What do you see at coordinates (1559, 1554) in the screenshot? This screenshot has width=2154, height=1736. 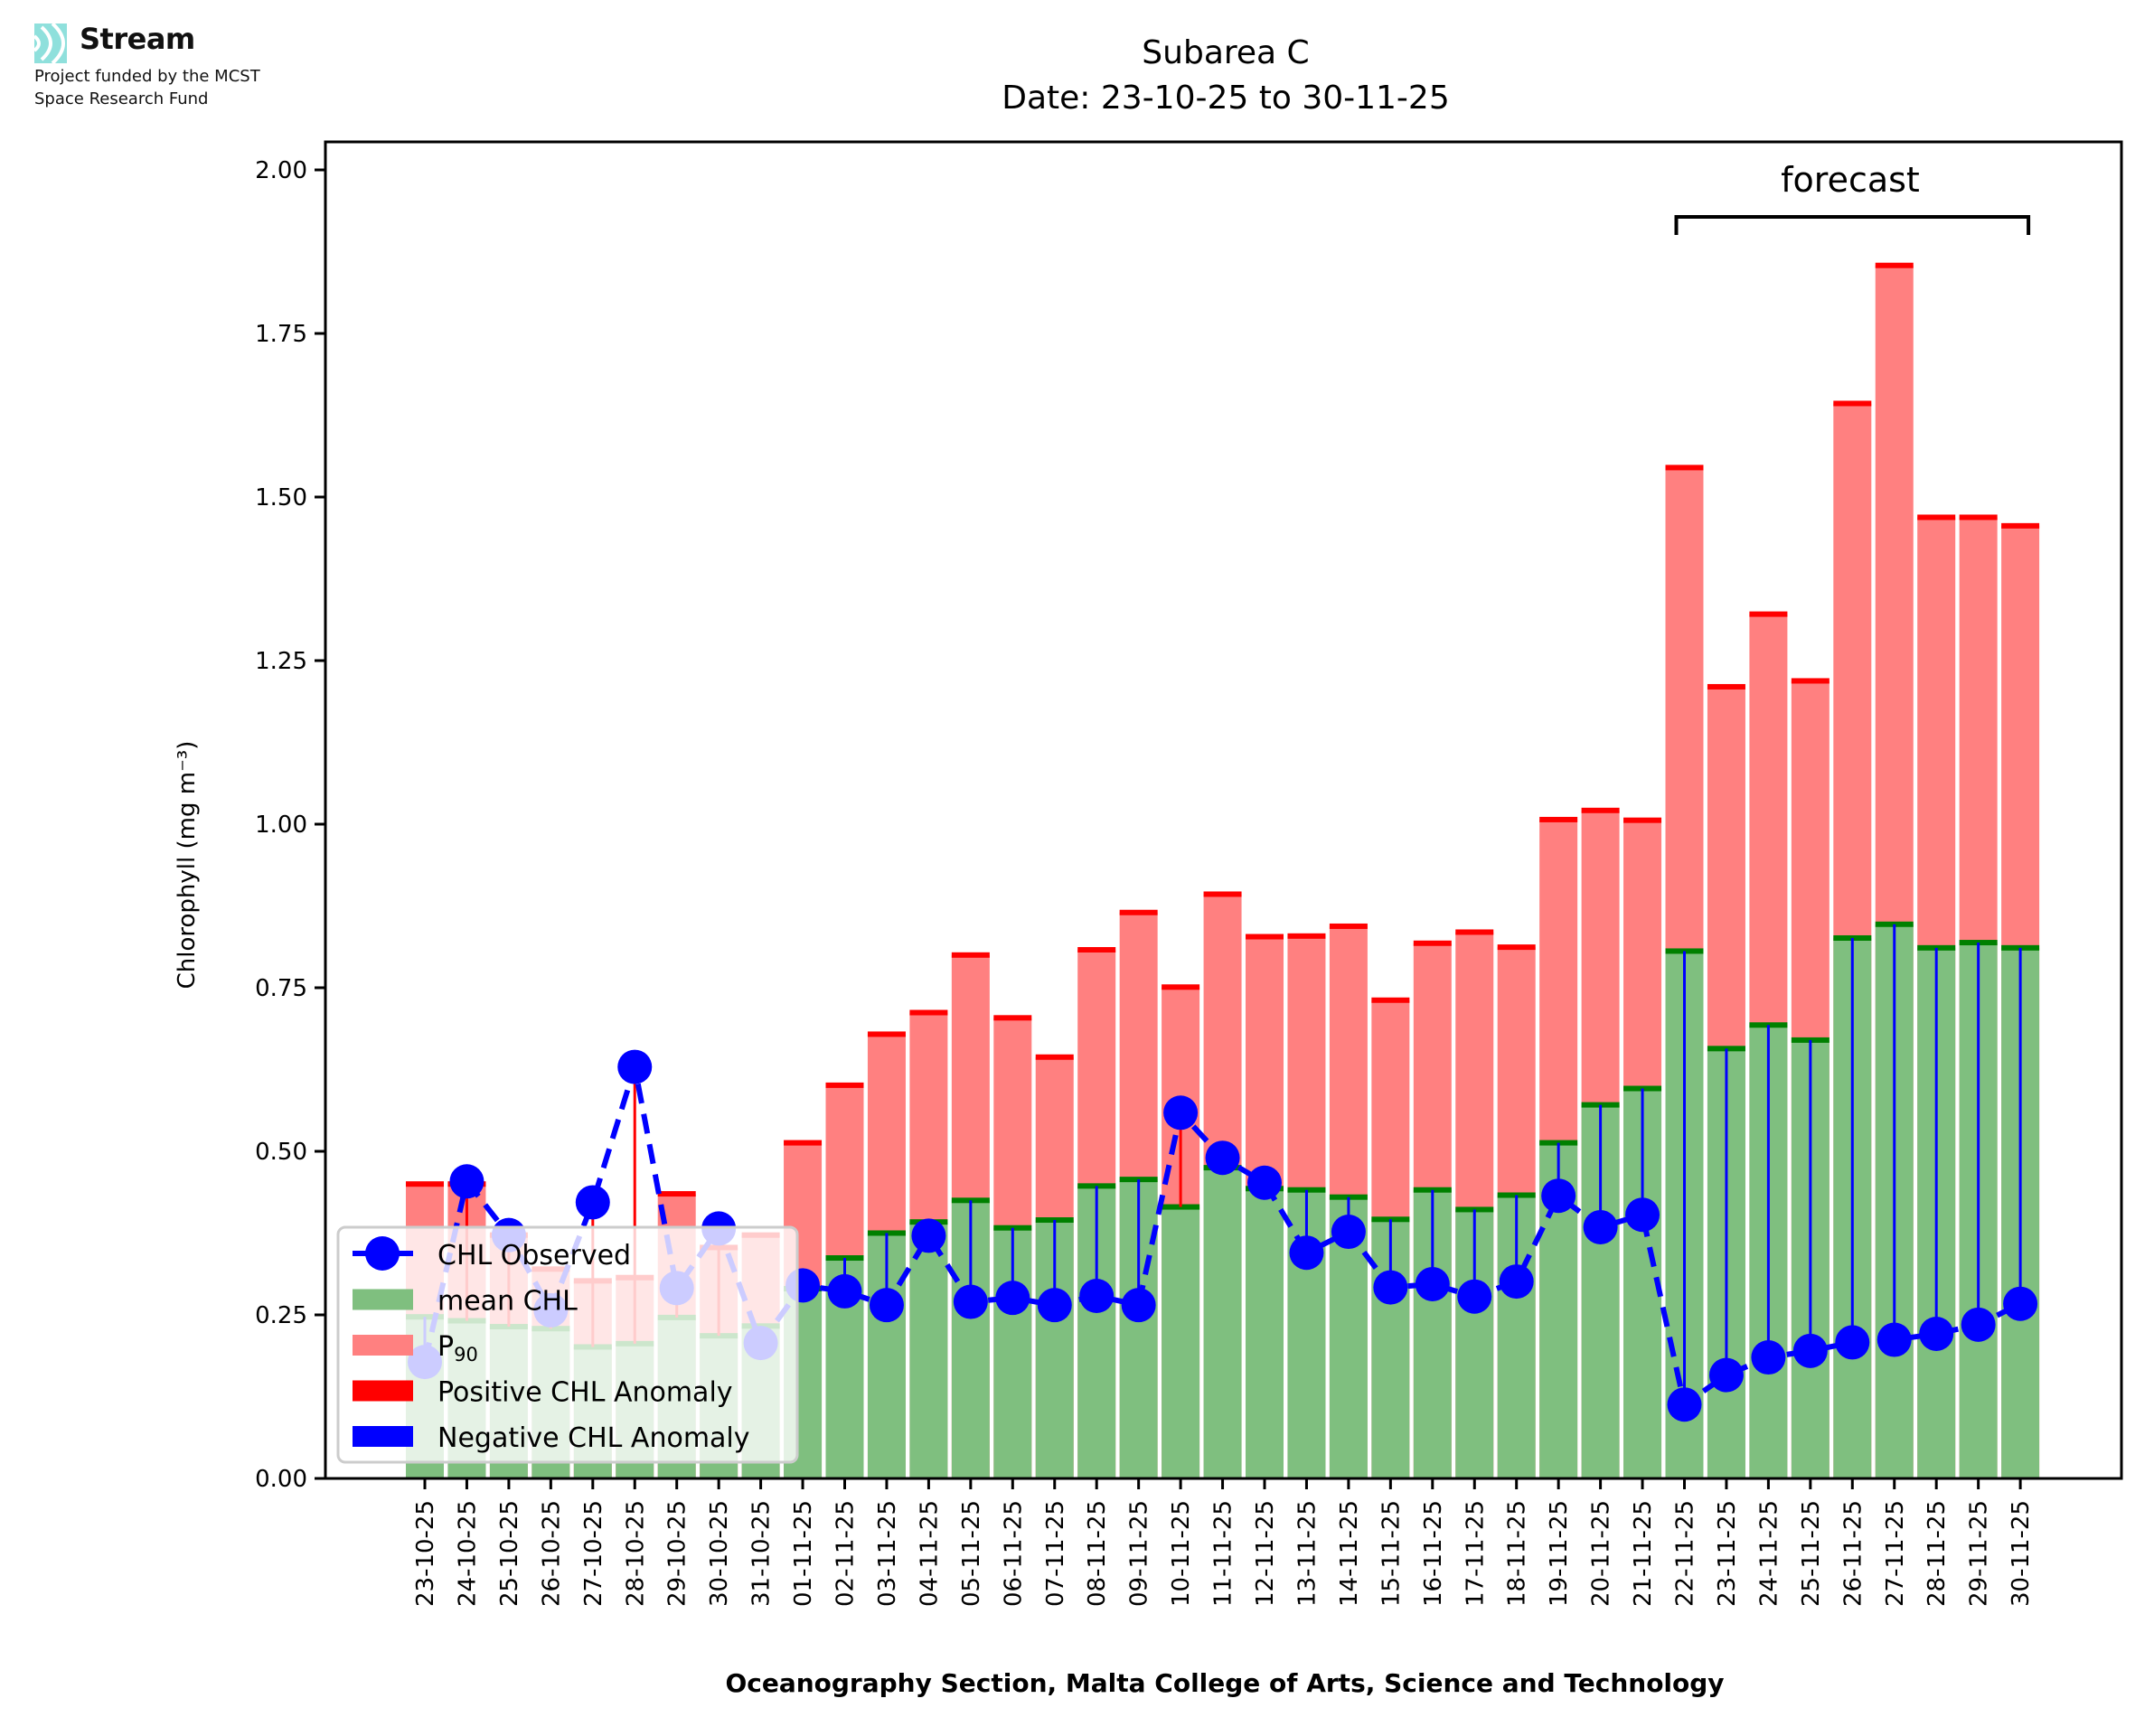 I see `x-tick-label: 19-11-25` at bounding box center [1559, 1554].